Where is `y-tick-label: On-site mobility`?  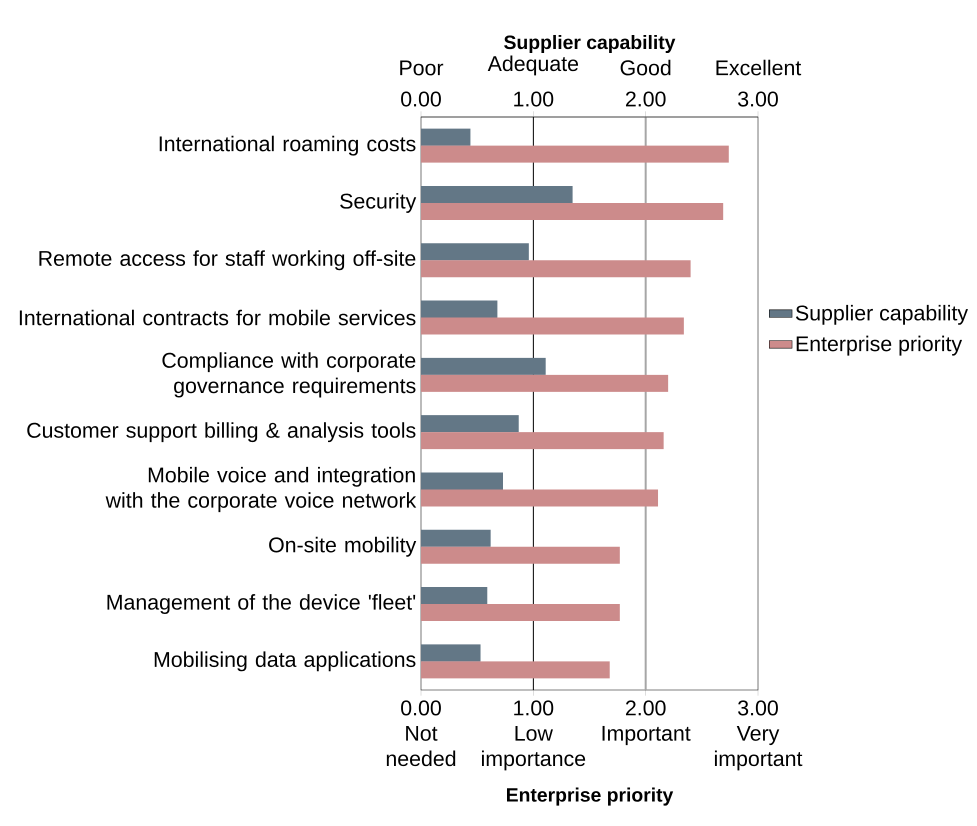
y-tick-label: On-site mobility is located at coordinates (342, 546).